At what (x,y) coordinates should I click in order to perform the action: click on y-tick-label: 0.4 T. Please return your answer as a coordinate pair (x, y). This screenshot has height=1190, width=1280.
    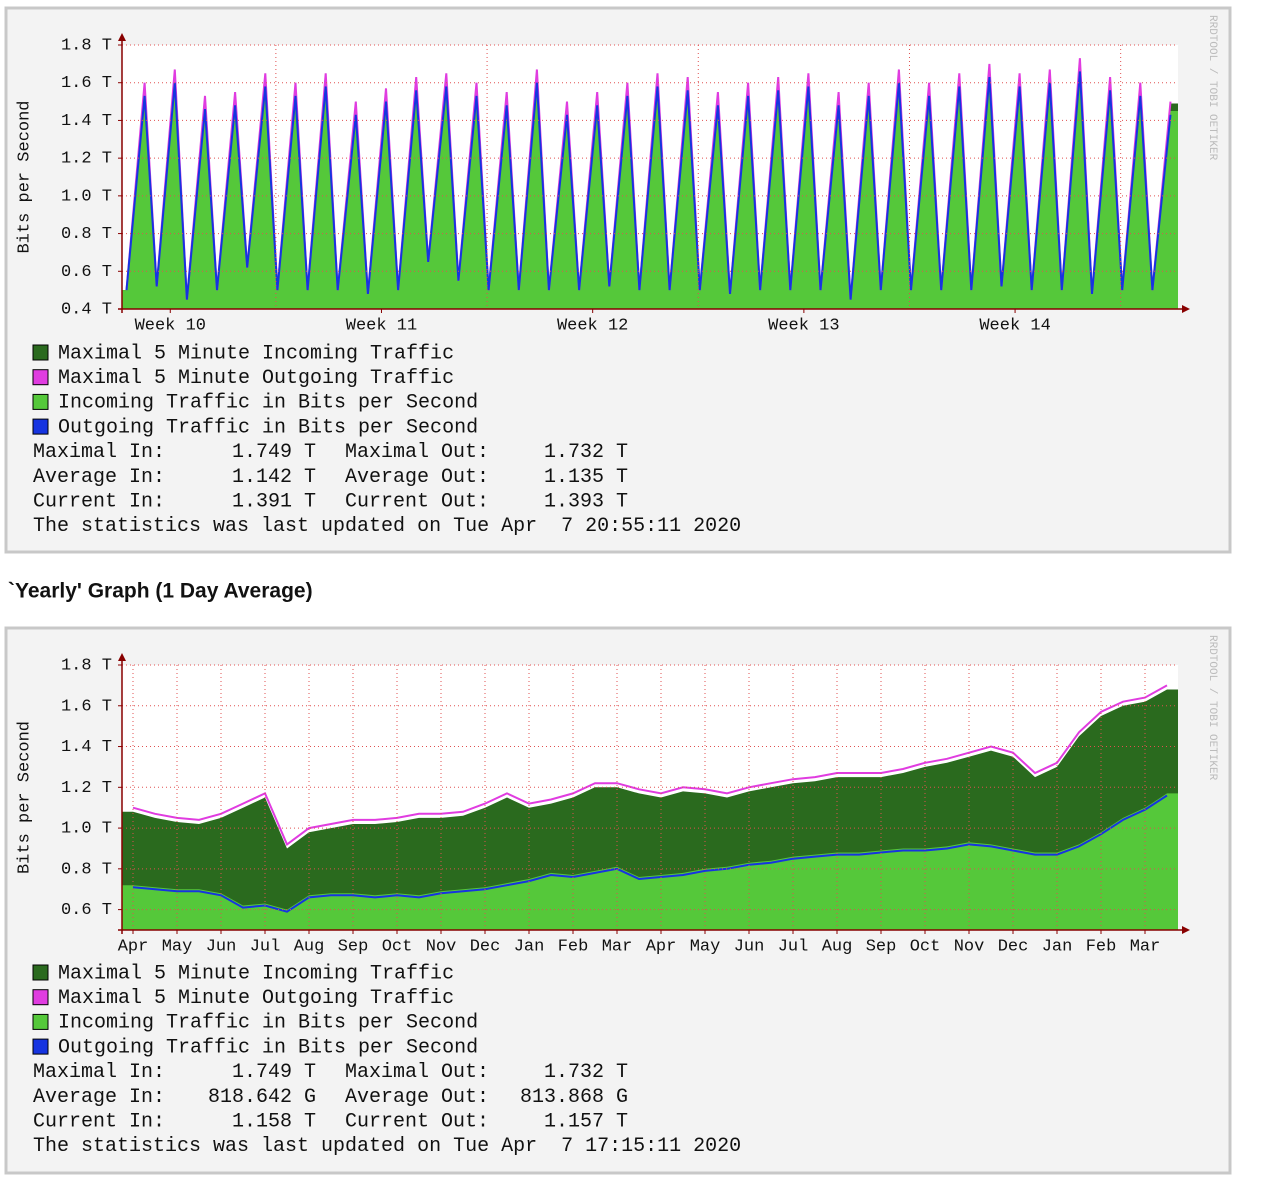
    Looking at the image, I should click on (86, 309).